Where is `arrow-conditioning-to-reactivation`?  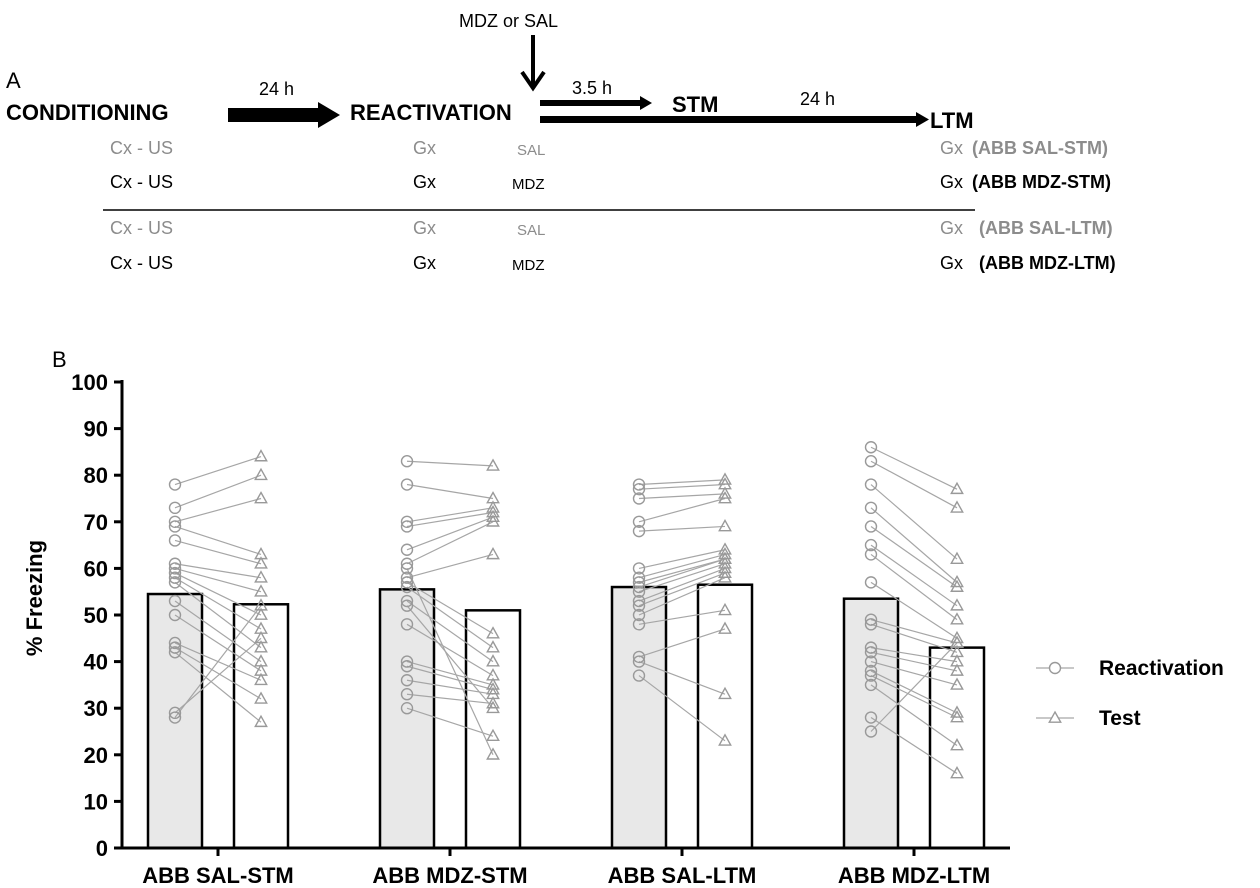
arrow-conditioning-to-reactivation is located at coordinates (284, 115).